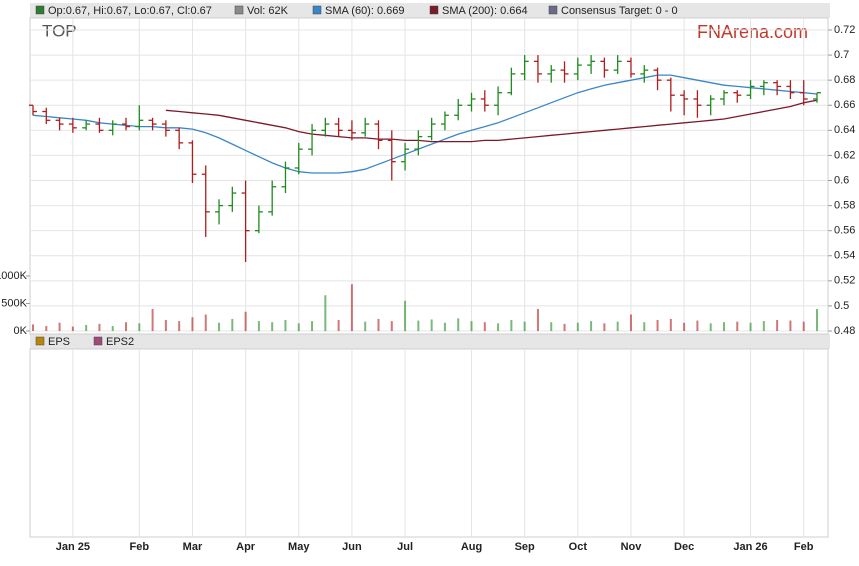 The height and width of the screenshot is (566, 859). What do you see at coordinates (750, 547) in the screenshot?
I see `x-tick-label: Jan 26` at bounding box center [750, 547].